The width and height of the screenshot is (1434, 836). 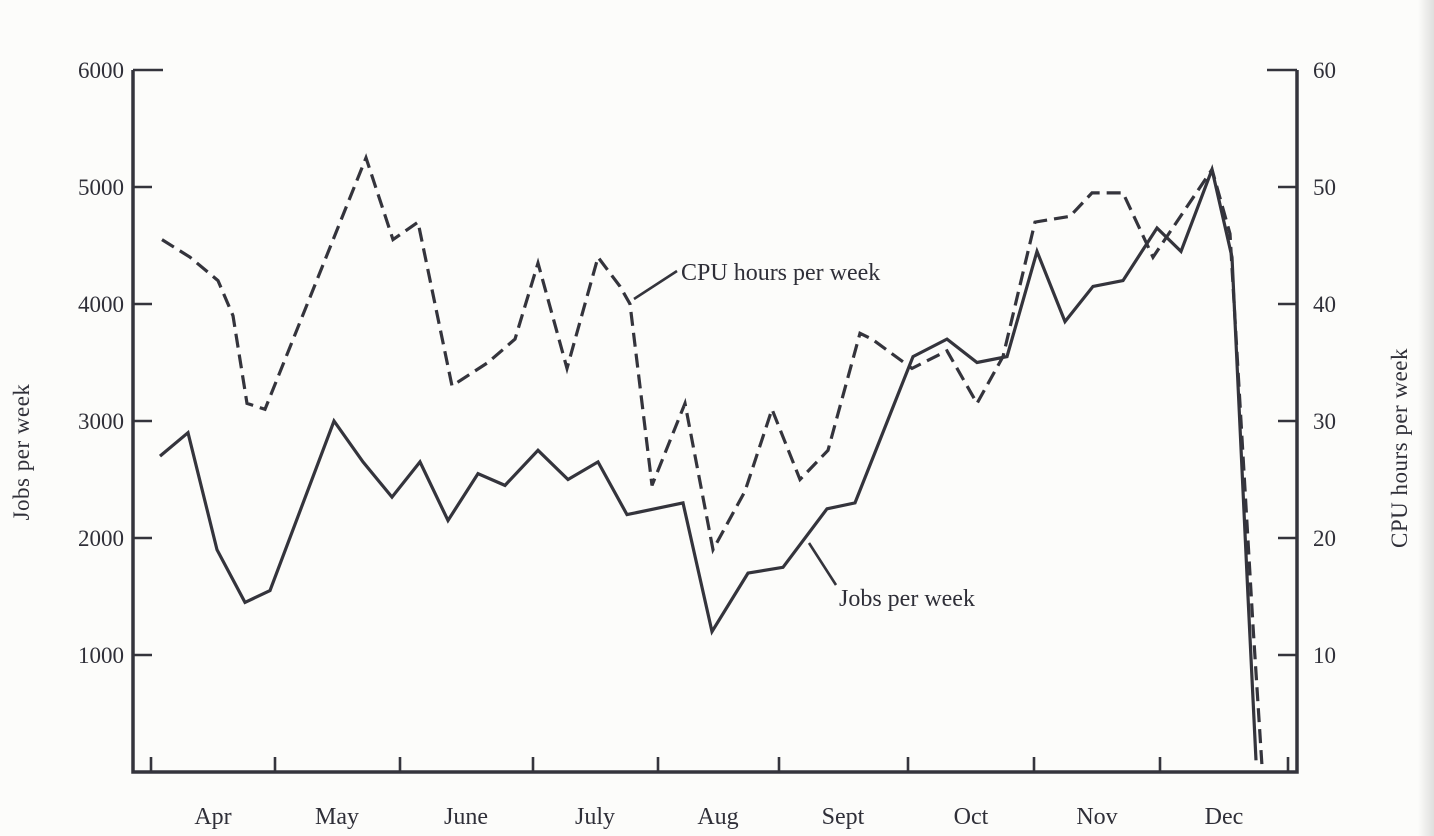 I want to click on month-label: Nov, so click(x=1096, y=817).